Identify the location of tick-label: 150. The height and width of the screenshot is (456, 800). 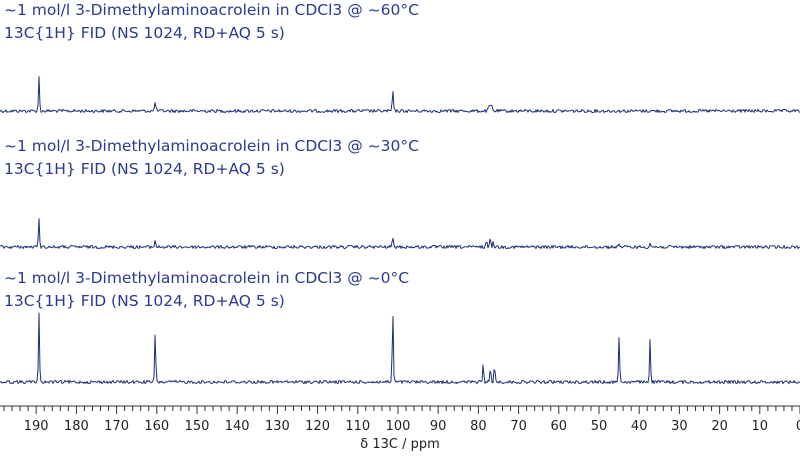
(197, 426).